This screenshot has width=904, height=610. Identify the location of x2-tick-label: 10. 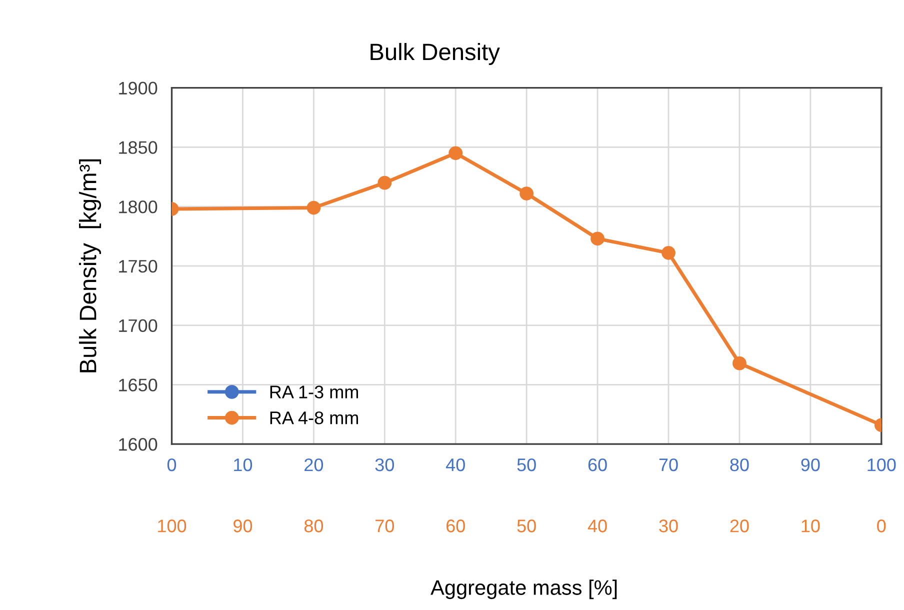
(811, 526).